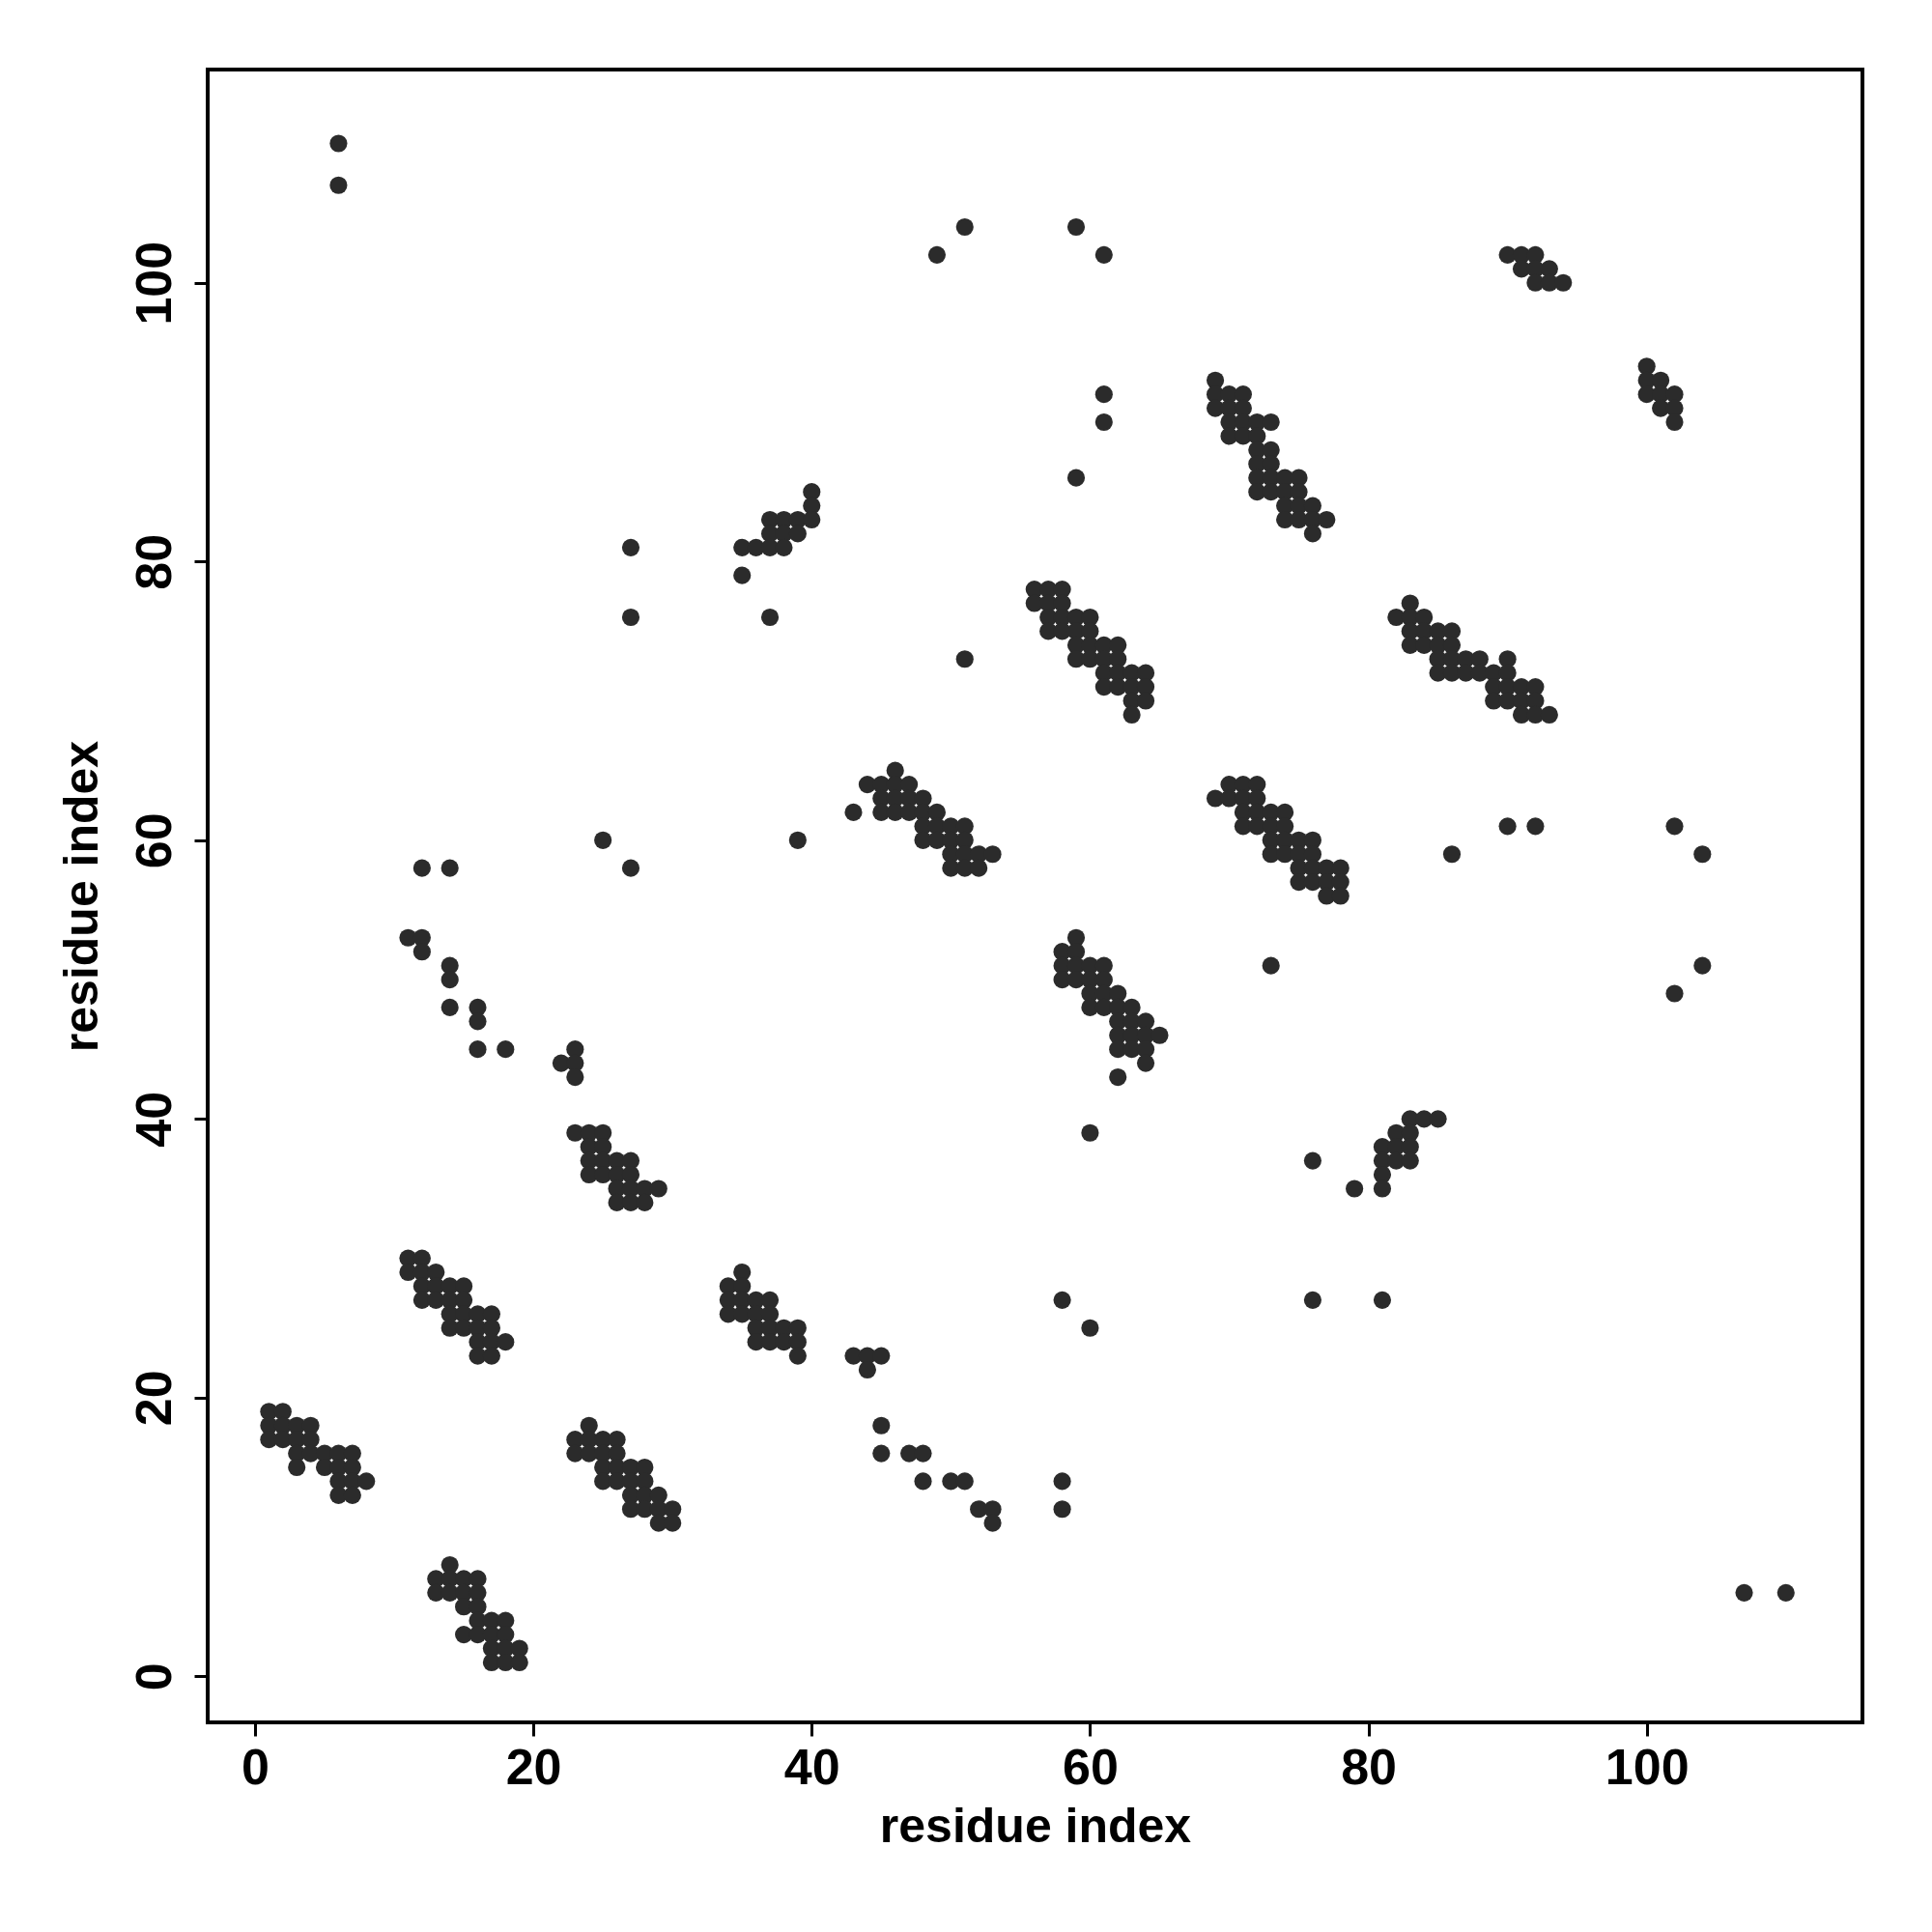 Image resolution: width=1932 pixels, height=1932 pixels. What do you see at coordinates (1369, 1766) in the screenshot?
I see `x-tick-label: 80` at bounding box center [1369, 1766].